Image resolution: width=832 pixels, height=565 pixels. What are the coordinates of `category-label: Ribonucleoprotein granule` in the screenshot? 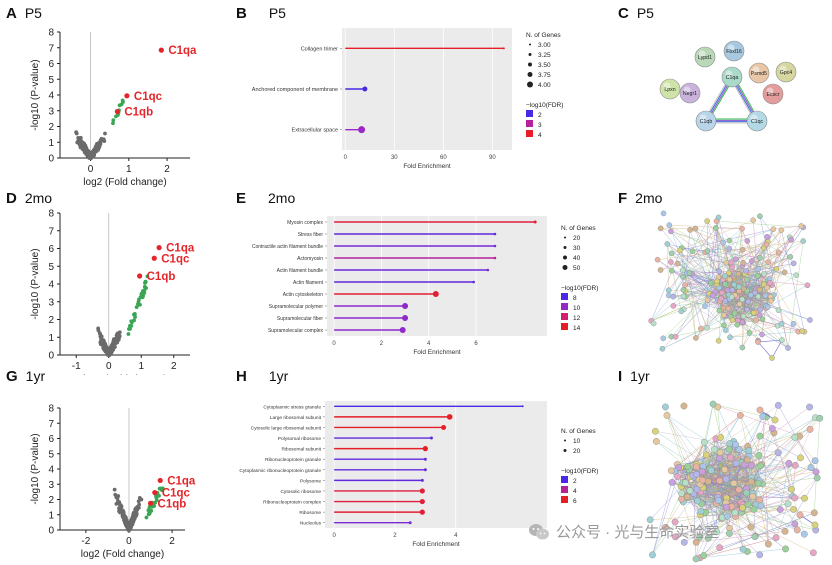 It's located at (293, 460).